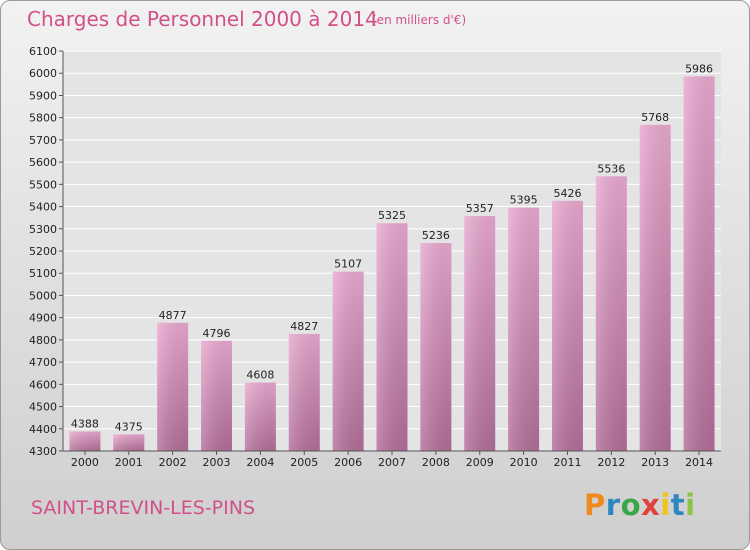 This screenshot has width=750, height=550. Describe the element at coordinates (43, 162) in the screenshot. I see `y-tick-label: 5600` at that location.